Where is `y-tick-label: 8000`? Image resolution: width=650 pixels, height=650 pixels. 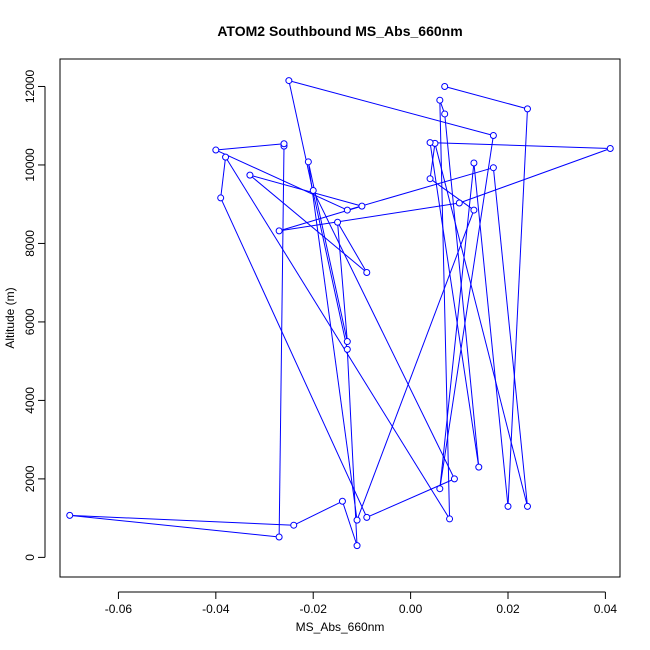
y-tick-label: 8000 is located at coordinates (30, 243).